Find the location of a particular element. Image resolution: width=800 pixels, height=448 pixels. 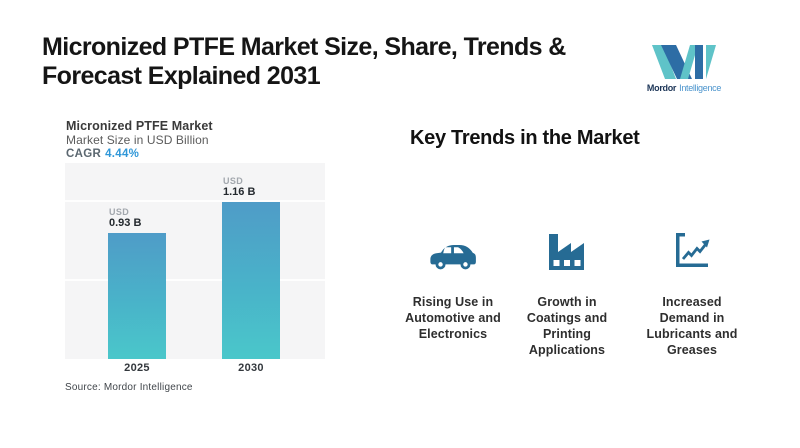

trend-item-1-iconbox is located at coordinates (453, 255).